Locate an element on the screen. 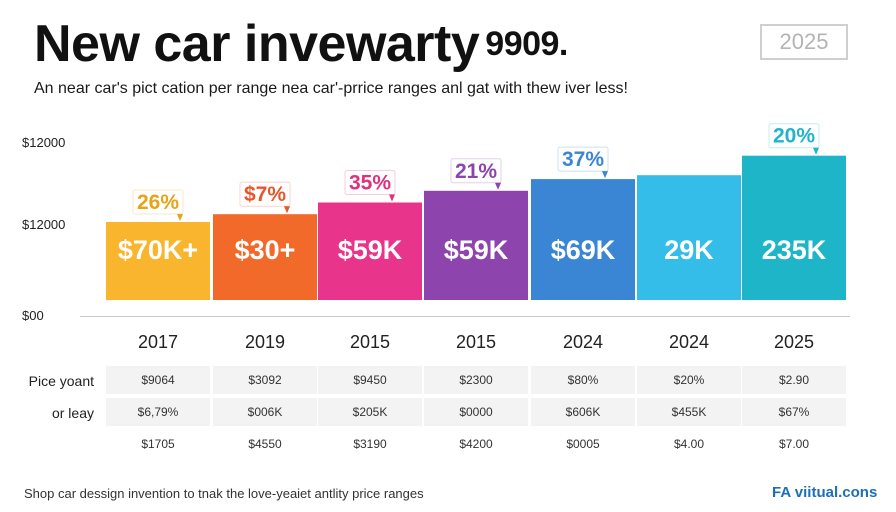 This screenshot has height=512, width=896. page-title: New car invewarty 9909. is located at coordinates (301, 44).